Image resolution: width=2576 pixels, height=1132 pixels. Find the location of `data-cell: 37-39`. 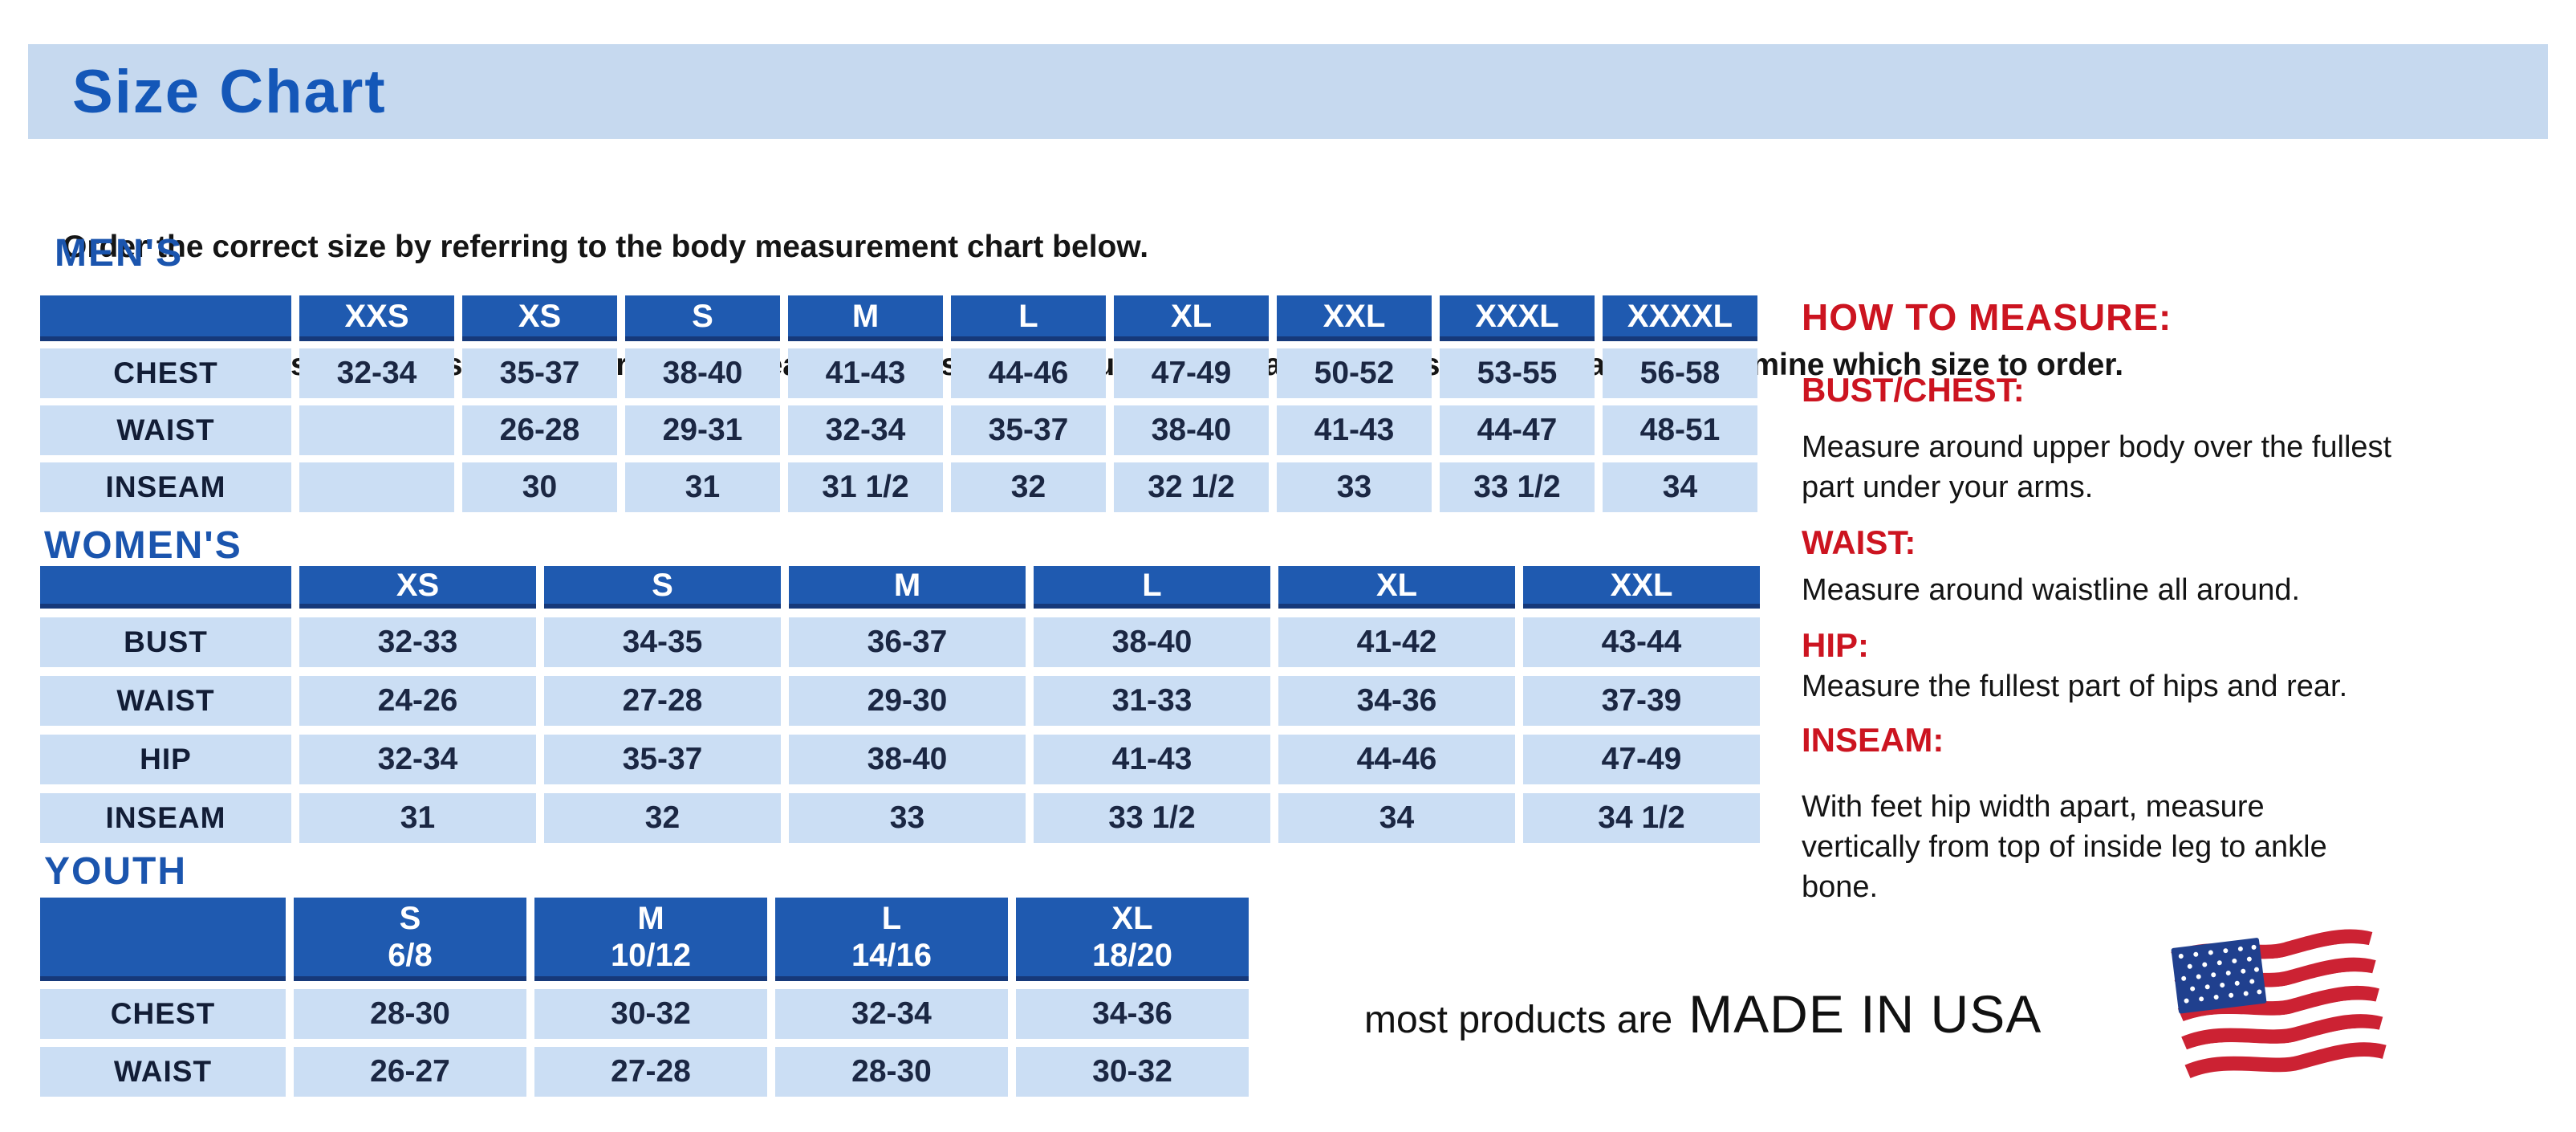

data-cell: 37-39 is located at coordinates (1641, 701).